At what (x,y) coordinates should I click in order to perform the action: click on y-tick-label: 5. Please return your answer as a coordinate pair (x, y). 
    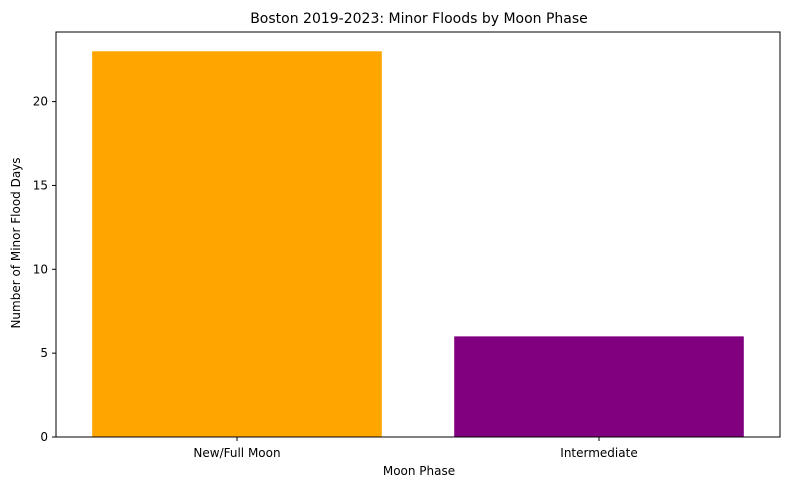
    Looking at the image, I should click on (44, 353).